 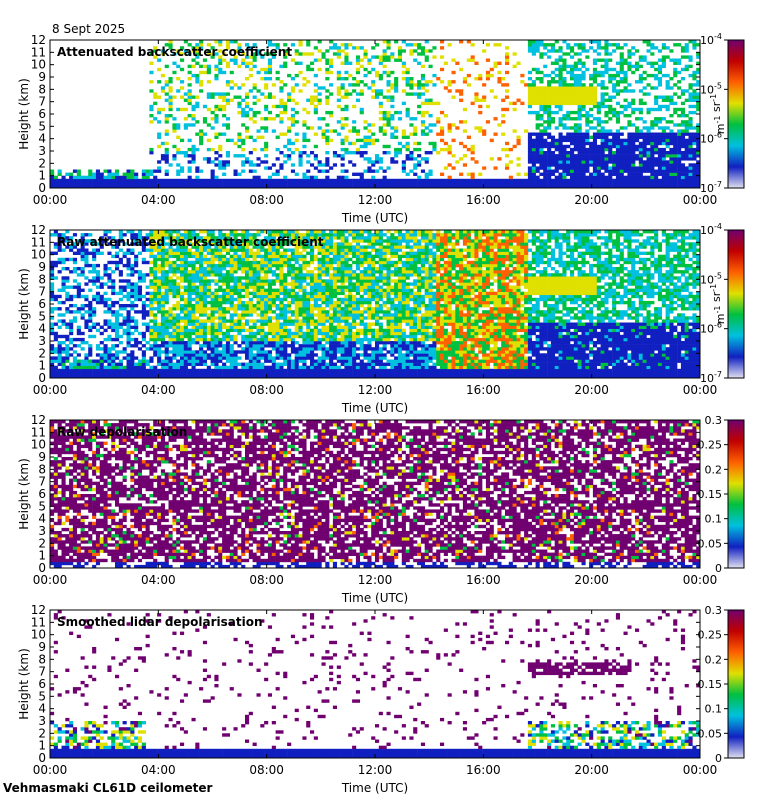 What do you see at coordinates (710, 494) in the screenshot?
I see `colorbar-tick-label: 0.15` at bounding box center [710, 494].